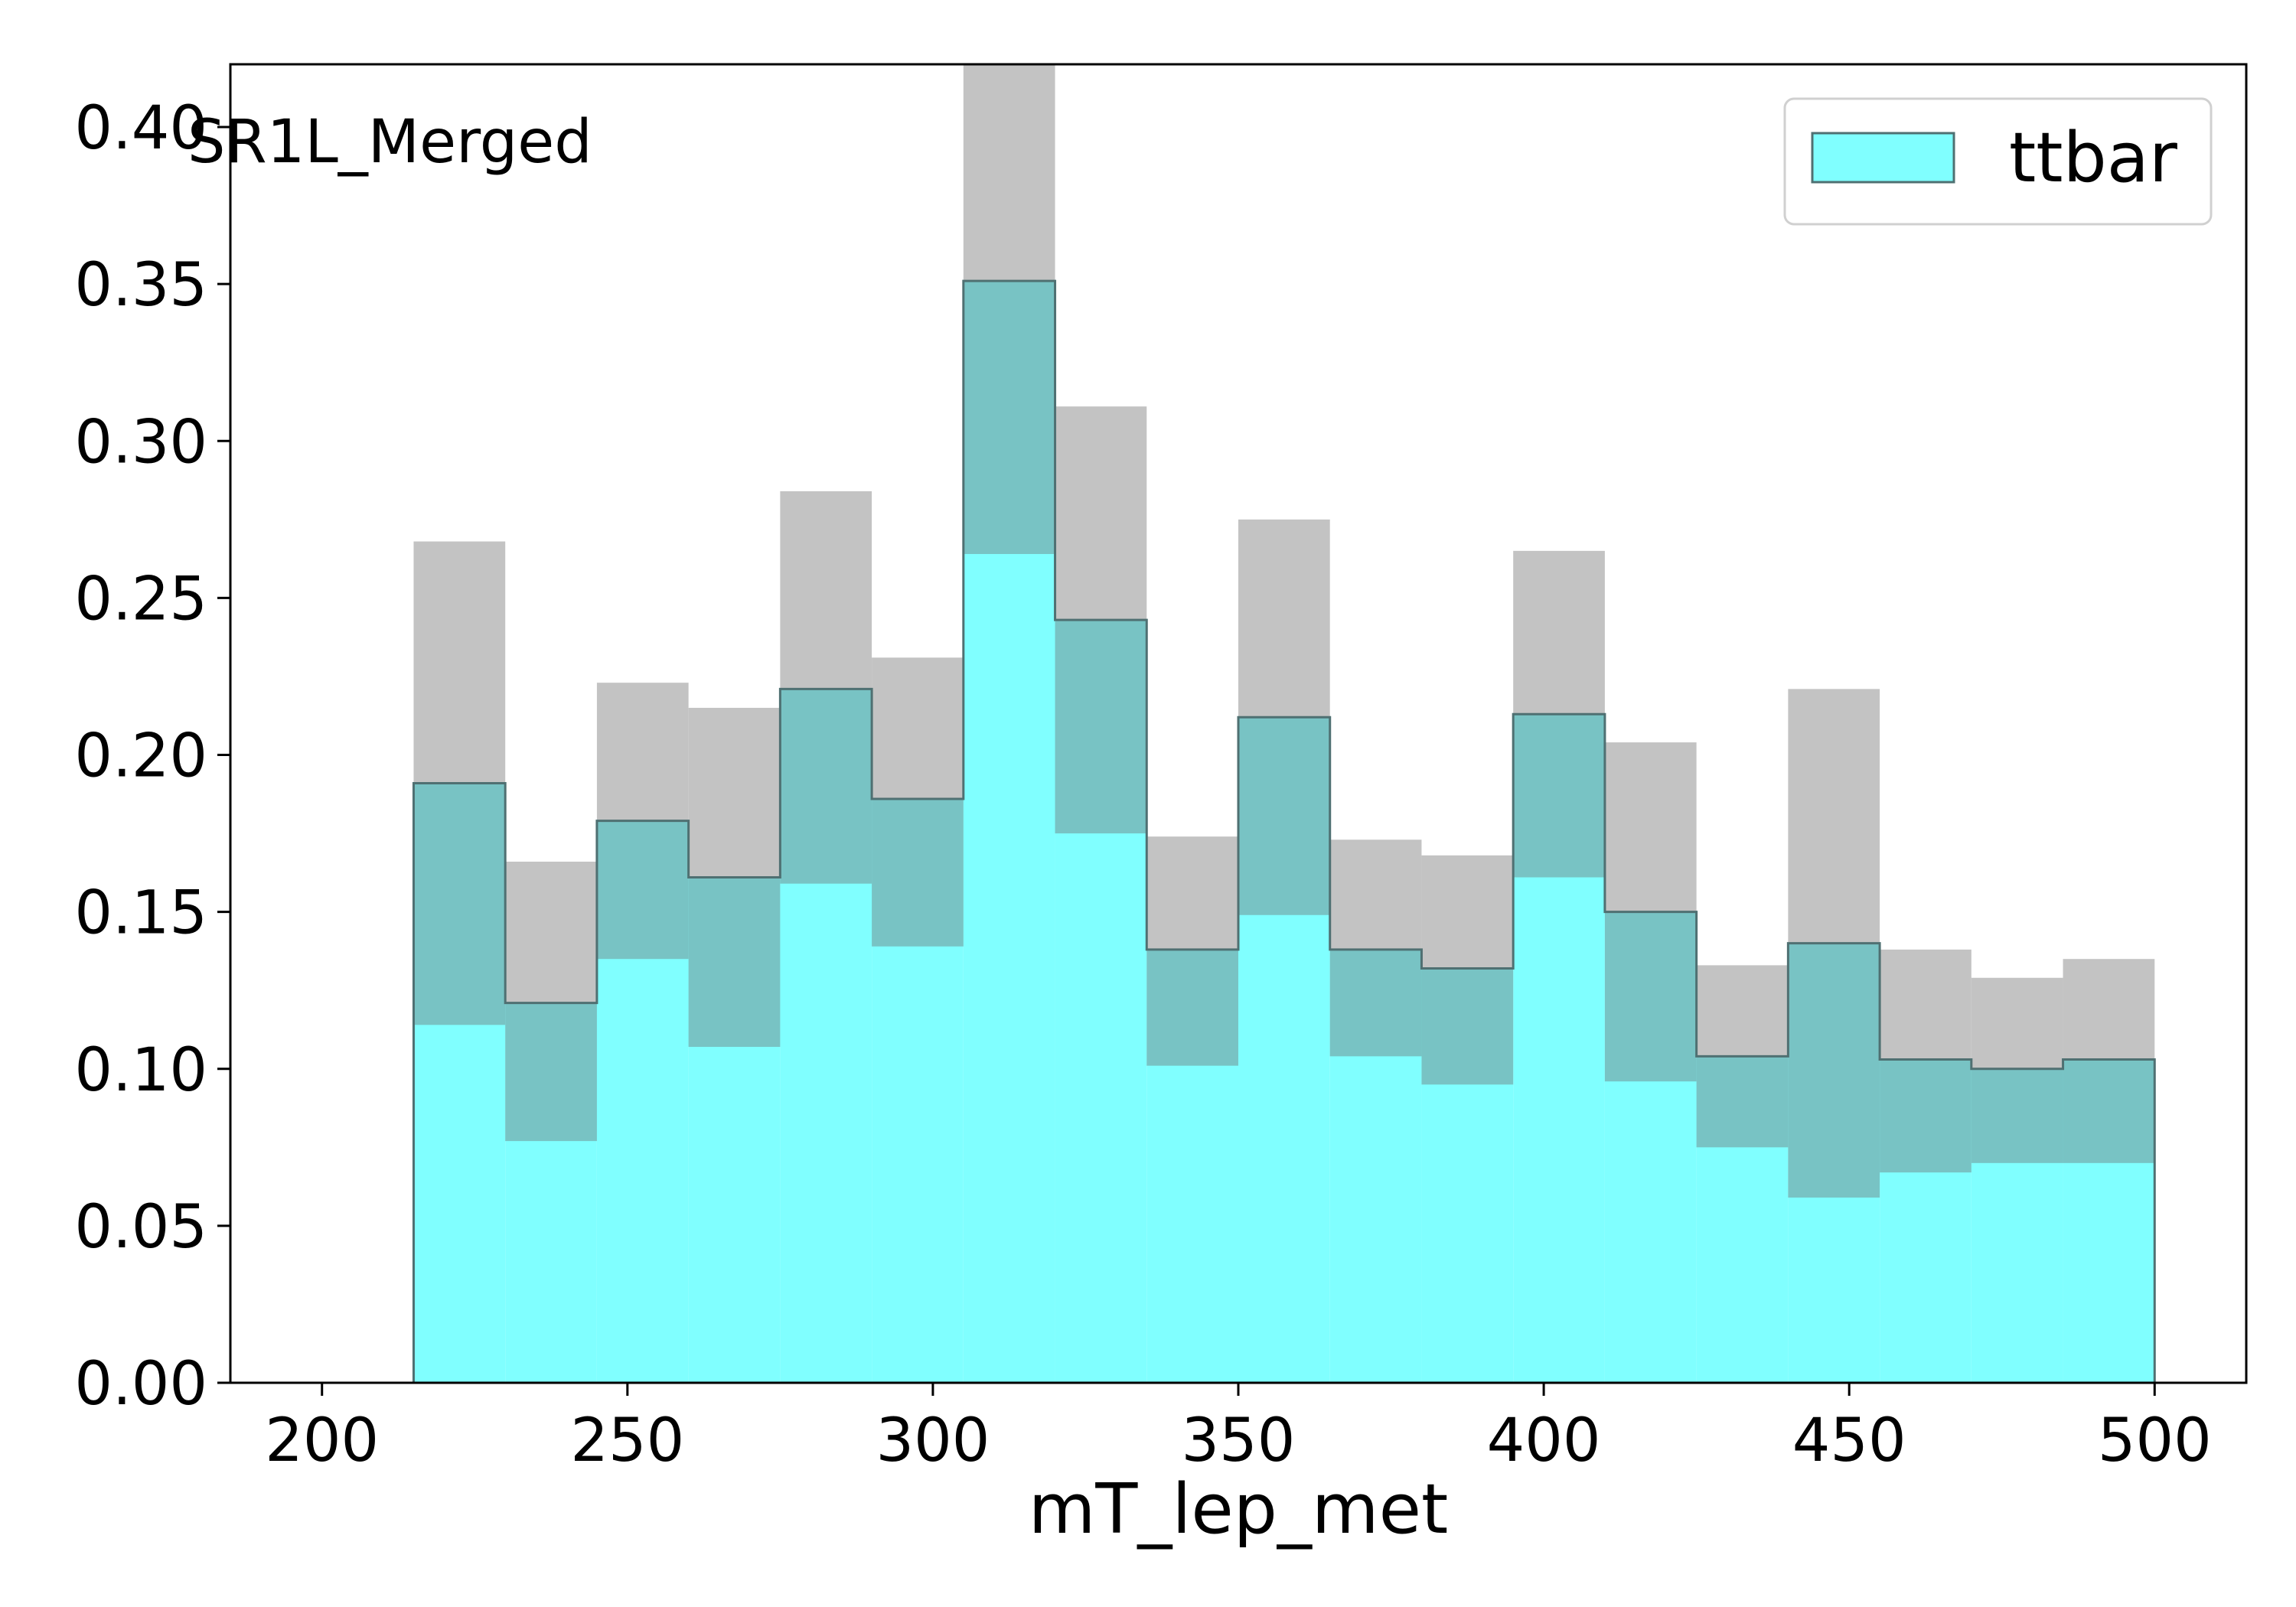  What do you see at coordinates (933, 1441) in the screenshot?
I see `x-tick-label: 300` at bounding box center [933, 1441].